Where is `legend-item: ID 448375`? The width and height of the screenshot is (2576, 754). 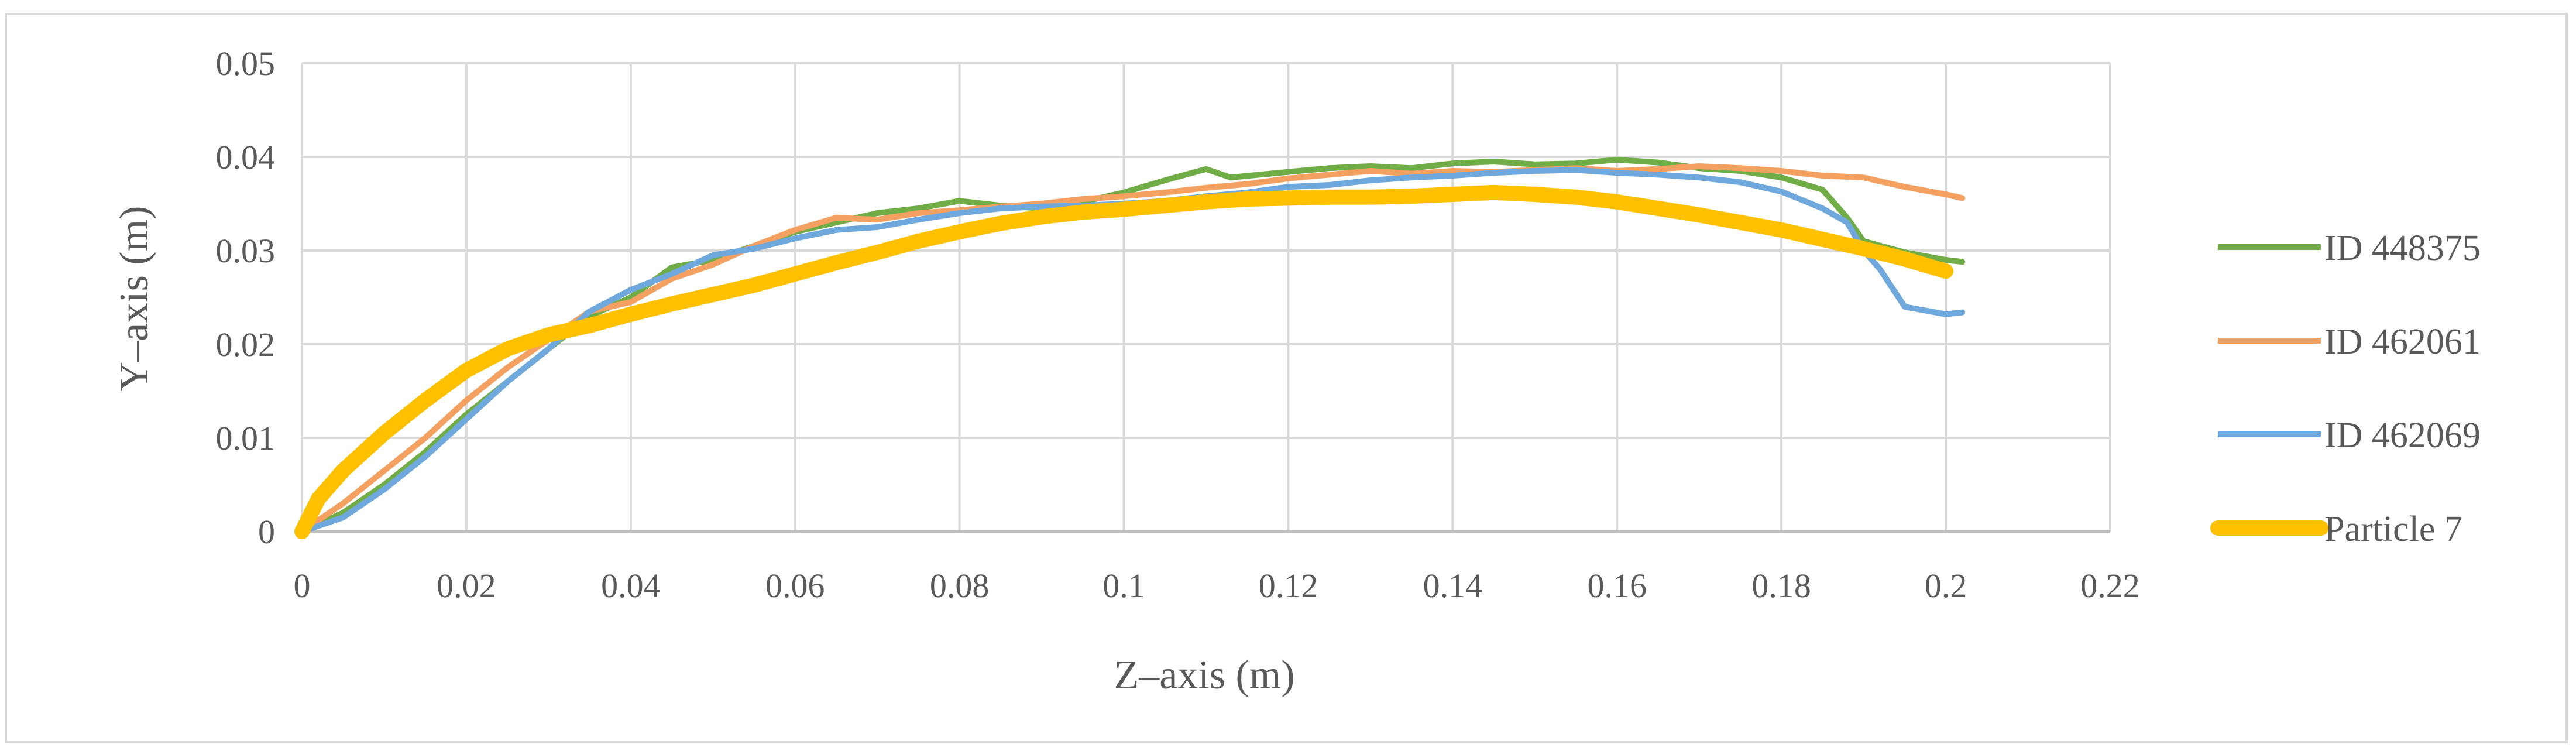 legend-item: ID 448375 is located at coordinates (2349, 248).